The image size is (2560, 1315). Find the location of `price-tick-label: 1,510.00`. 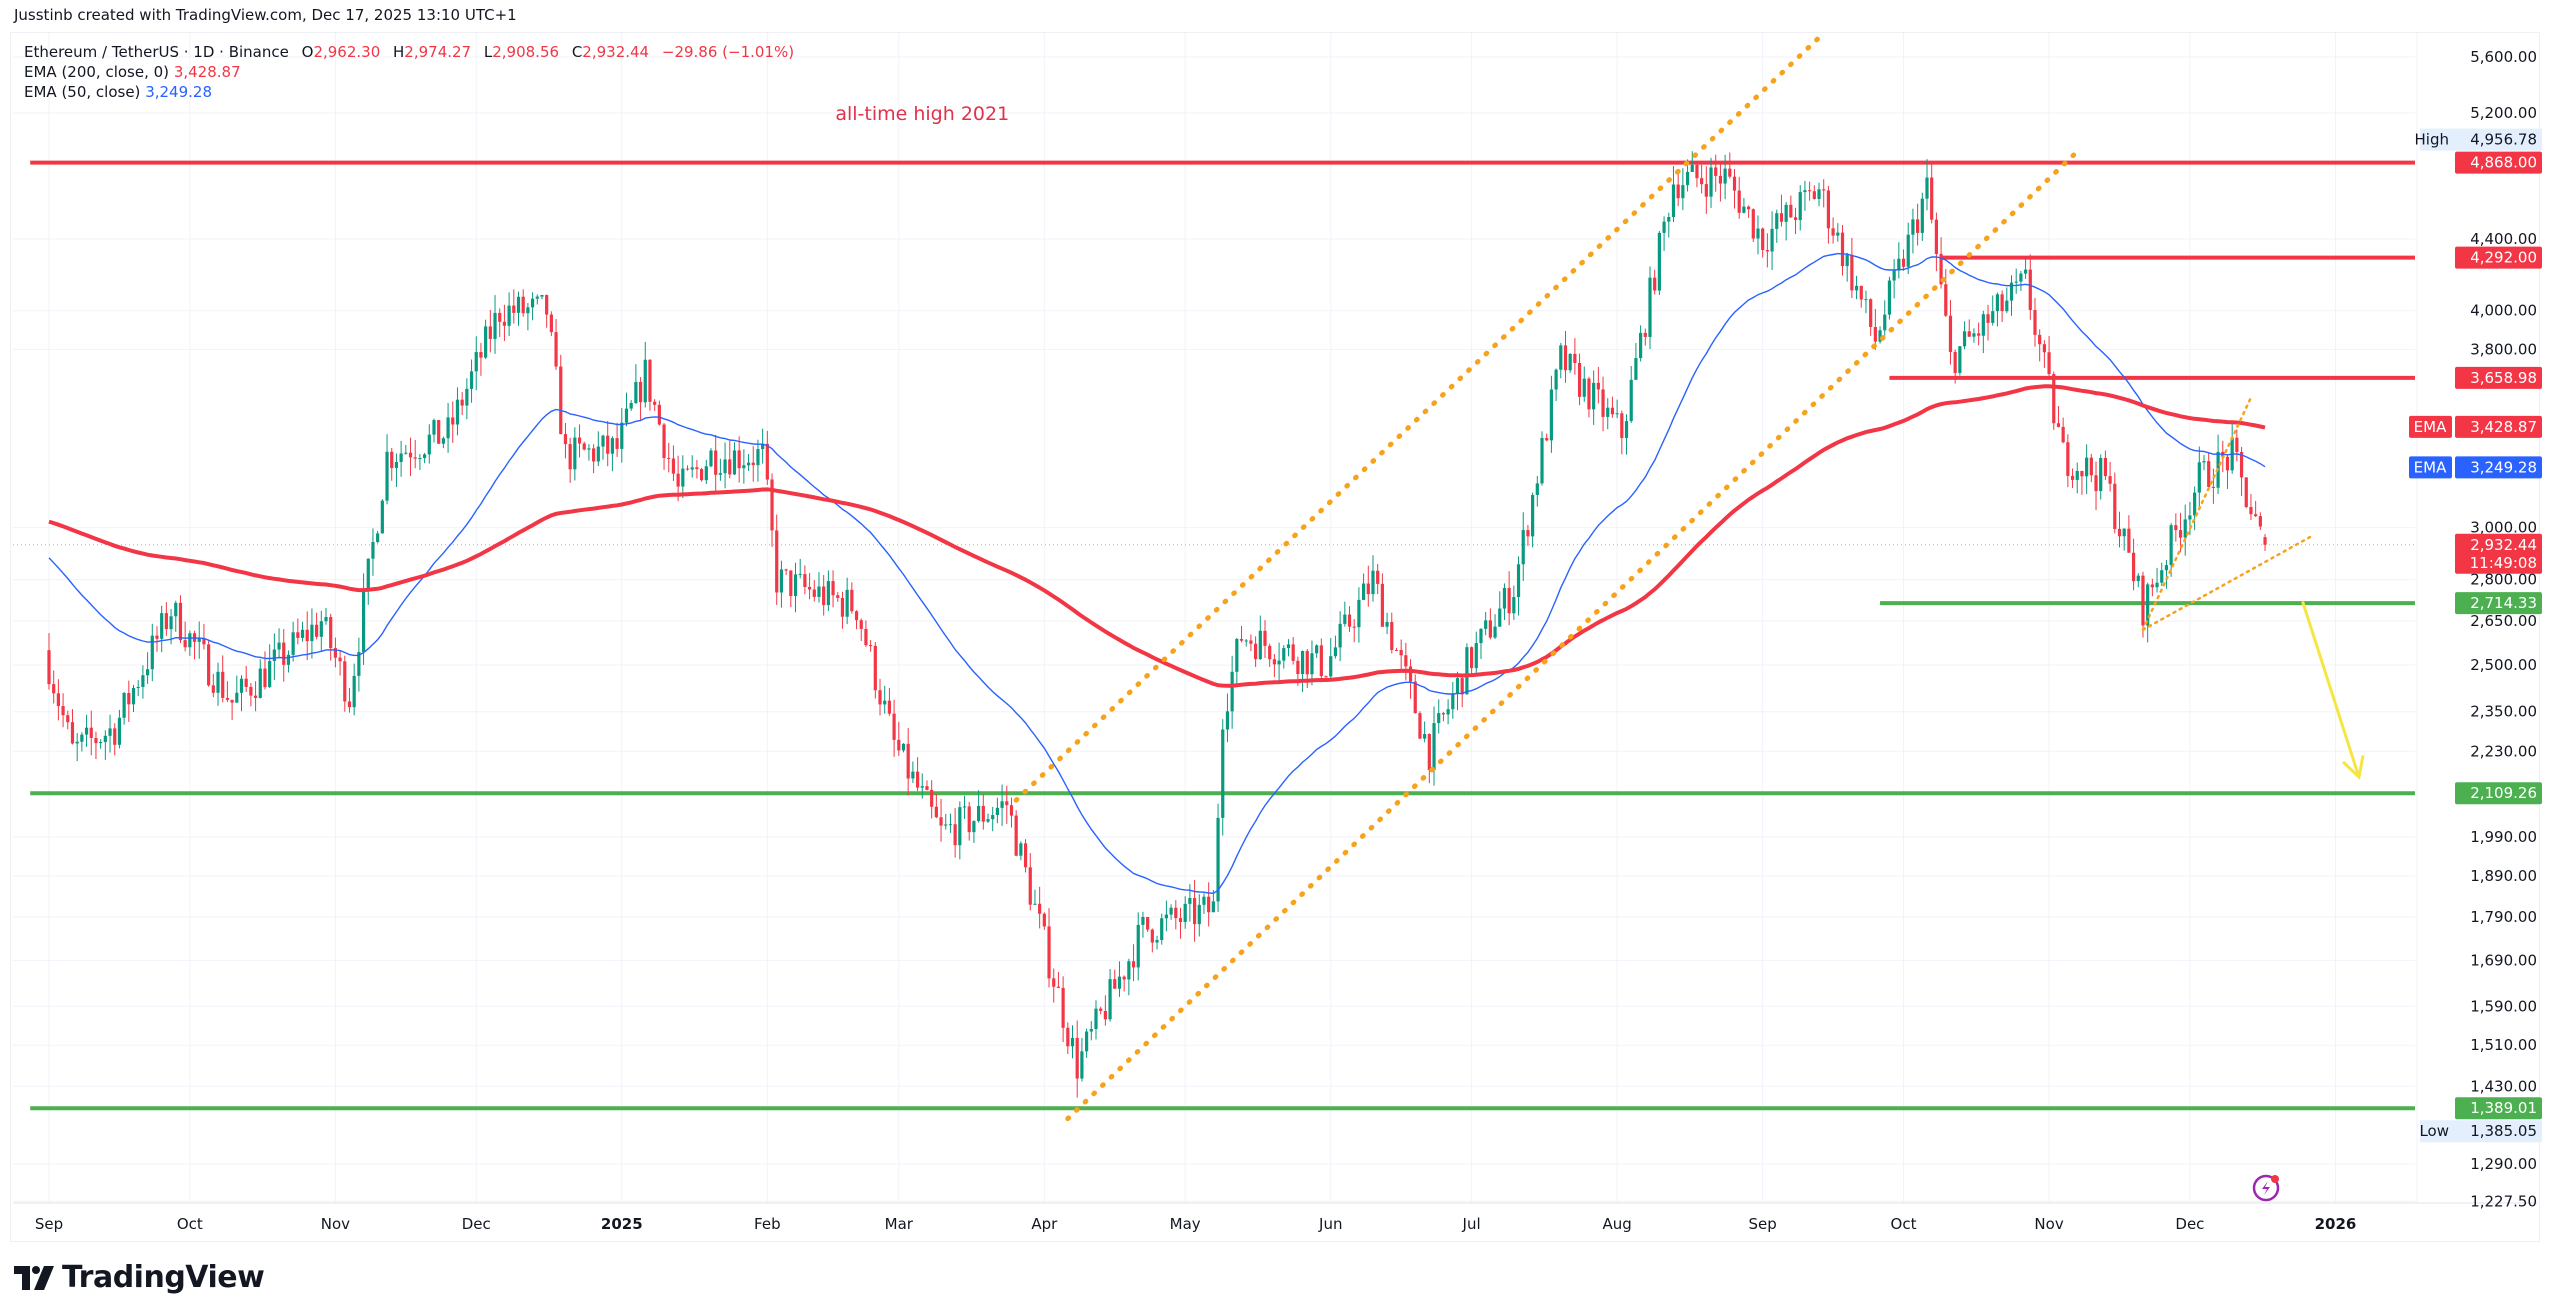

price-tick-label: 1,510.00 is located at coordinates (2503, 1045).